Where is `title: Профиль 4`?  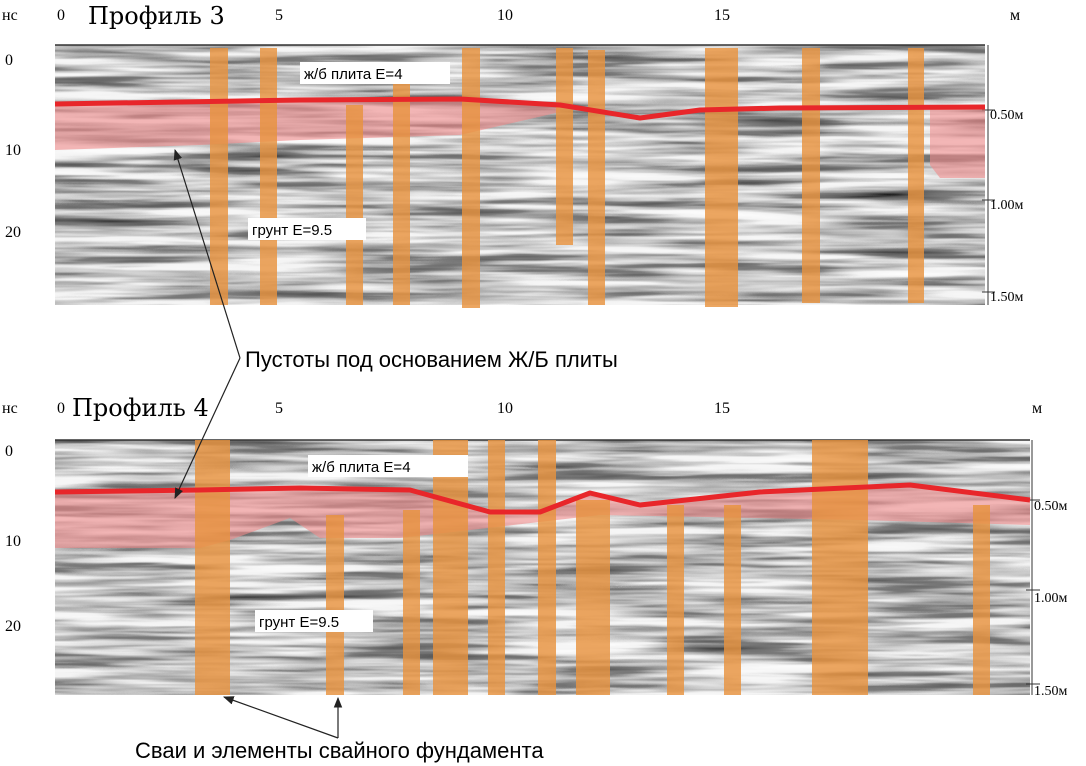
title: Профиль 4 is located at coordinates (140, 408).